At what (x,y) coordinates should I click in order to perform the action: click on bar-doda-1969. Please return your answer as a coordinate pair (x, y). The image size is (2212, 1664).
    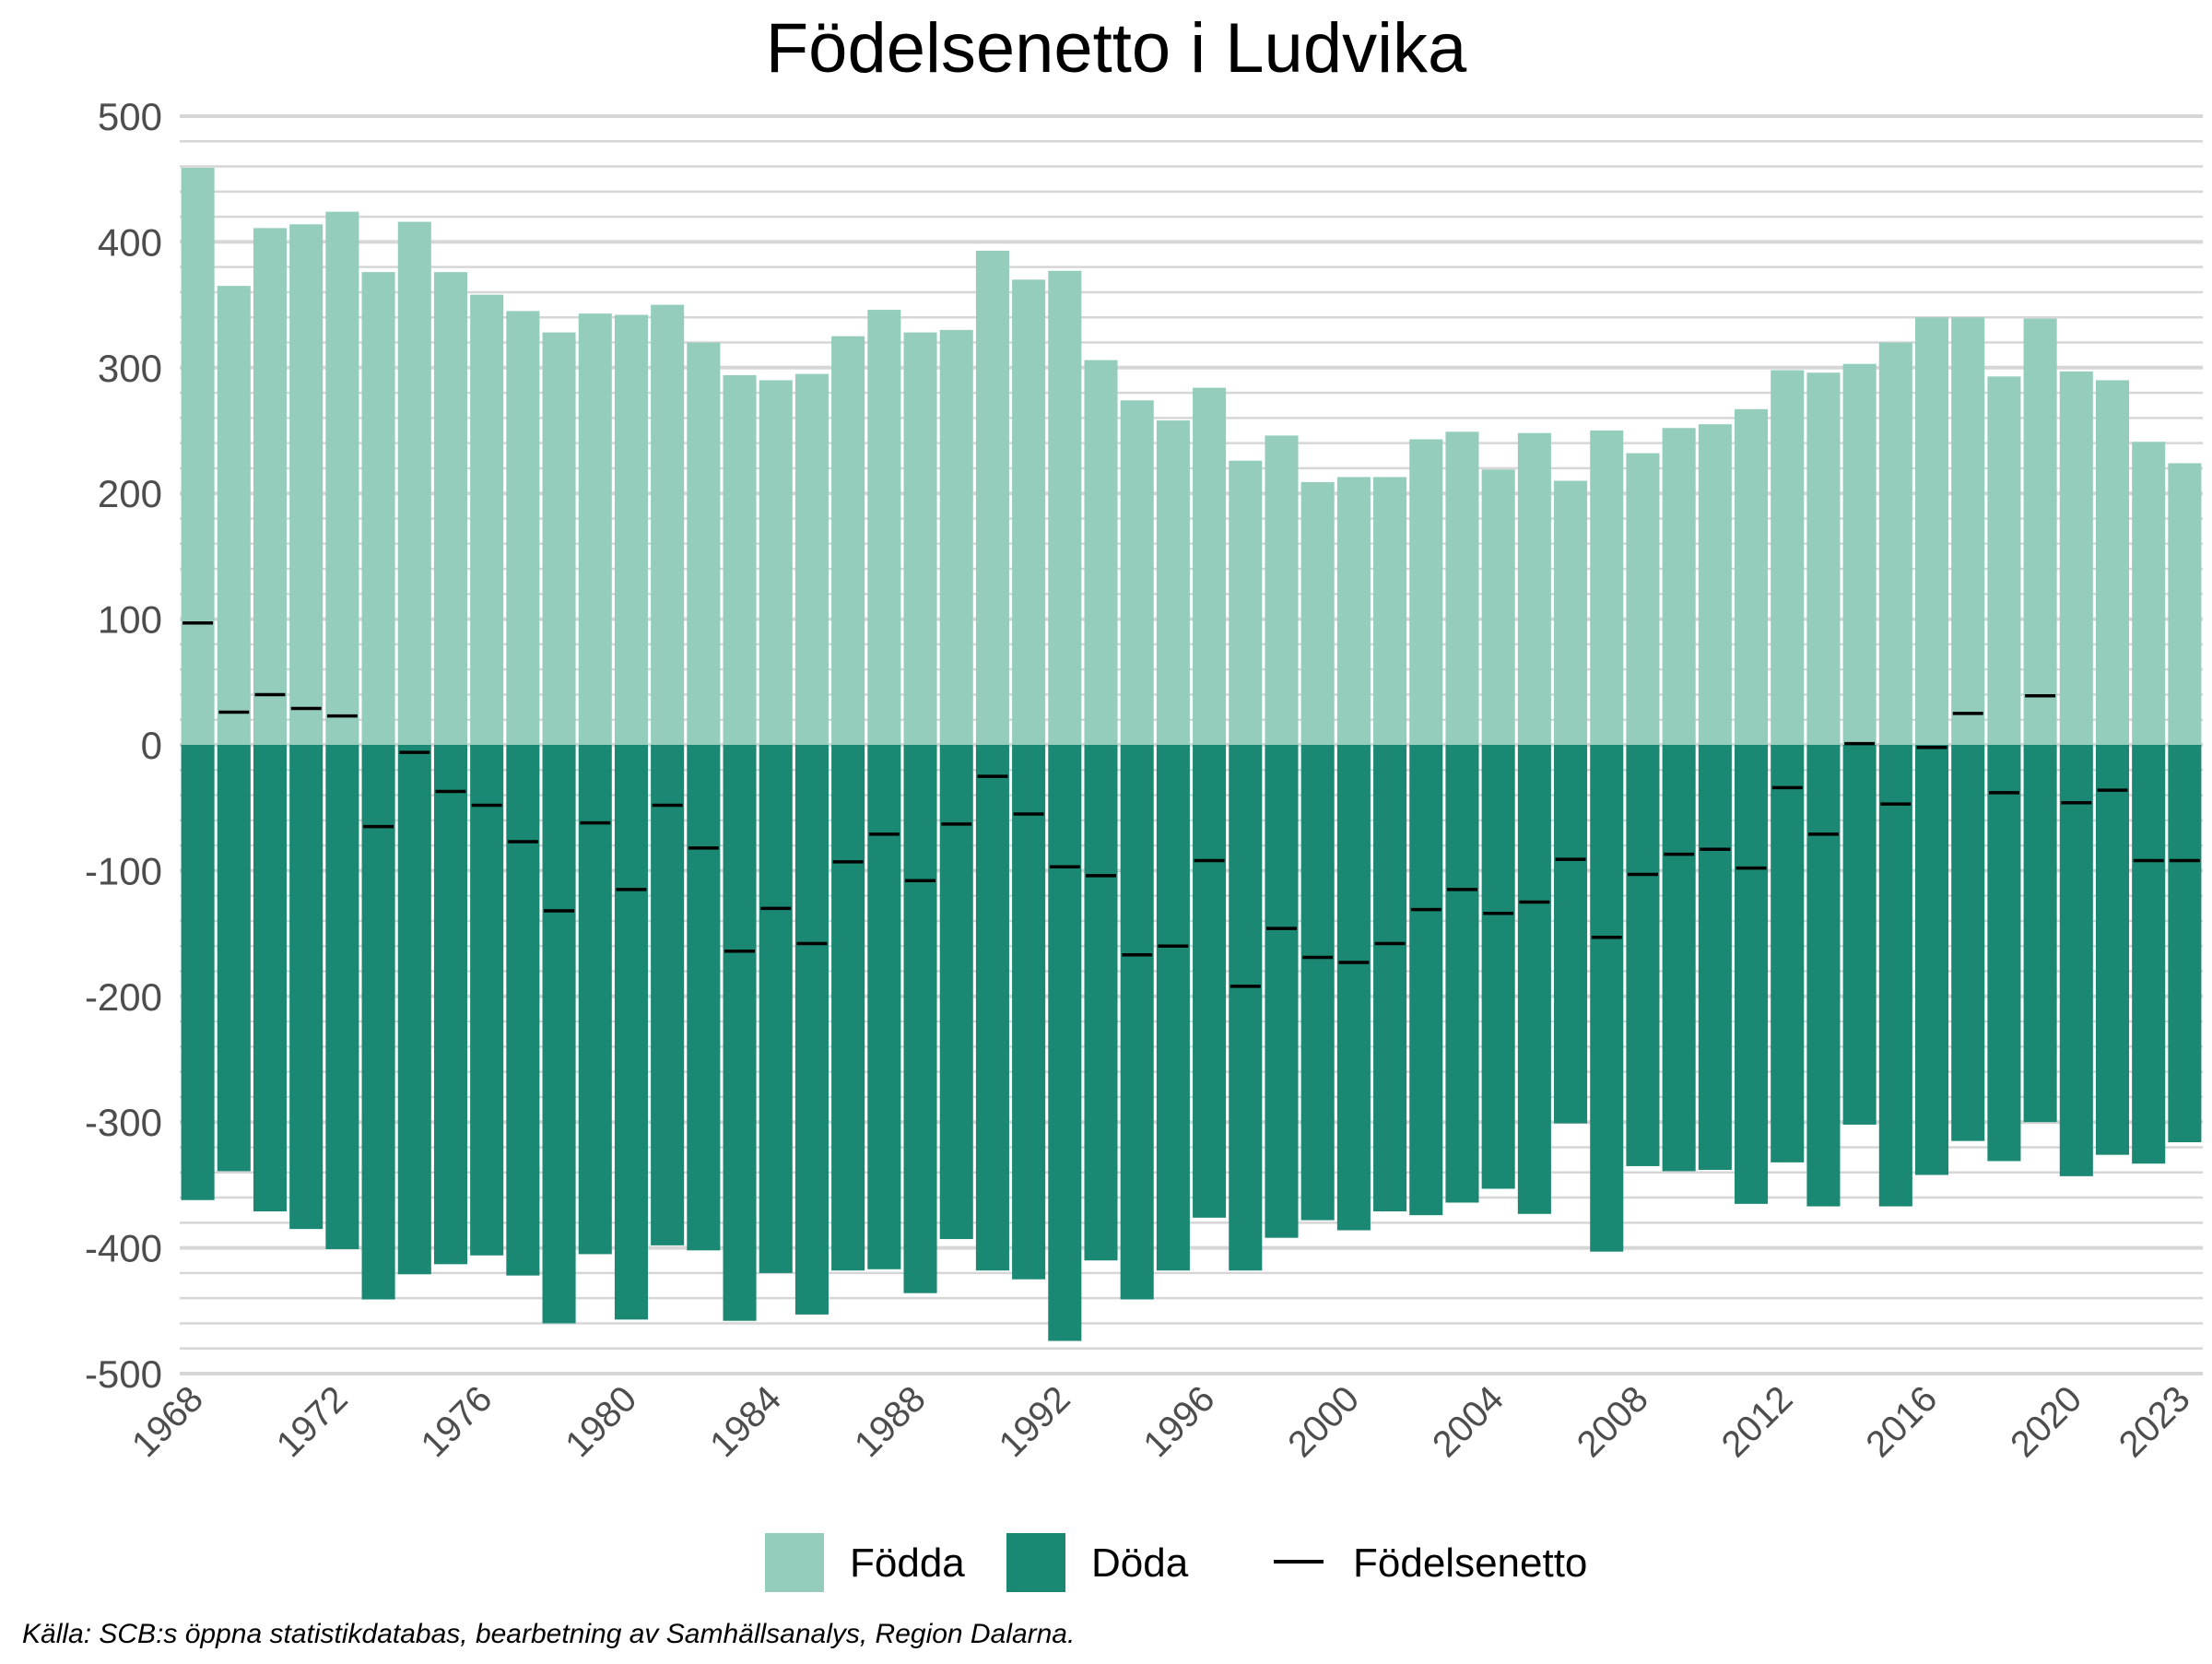
    Looking at the image, I should click on (234, 958).